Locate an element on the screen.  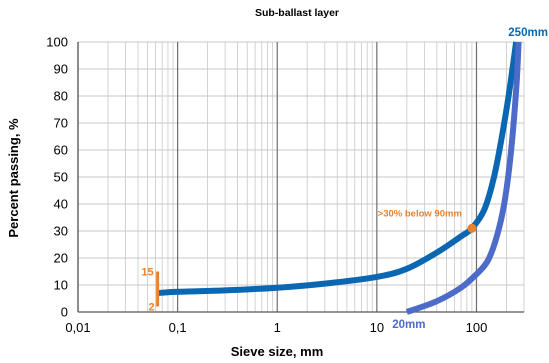
y-tick-label: 30 is located at coordinates (61, 231).